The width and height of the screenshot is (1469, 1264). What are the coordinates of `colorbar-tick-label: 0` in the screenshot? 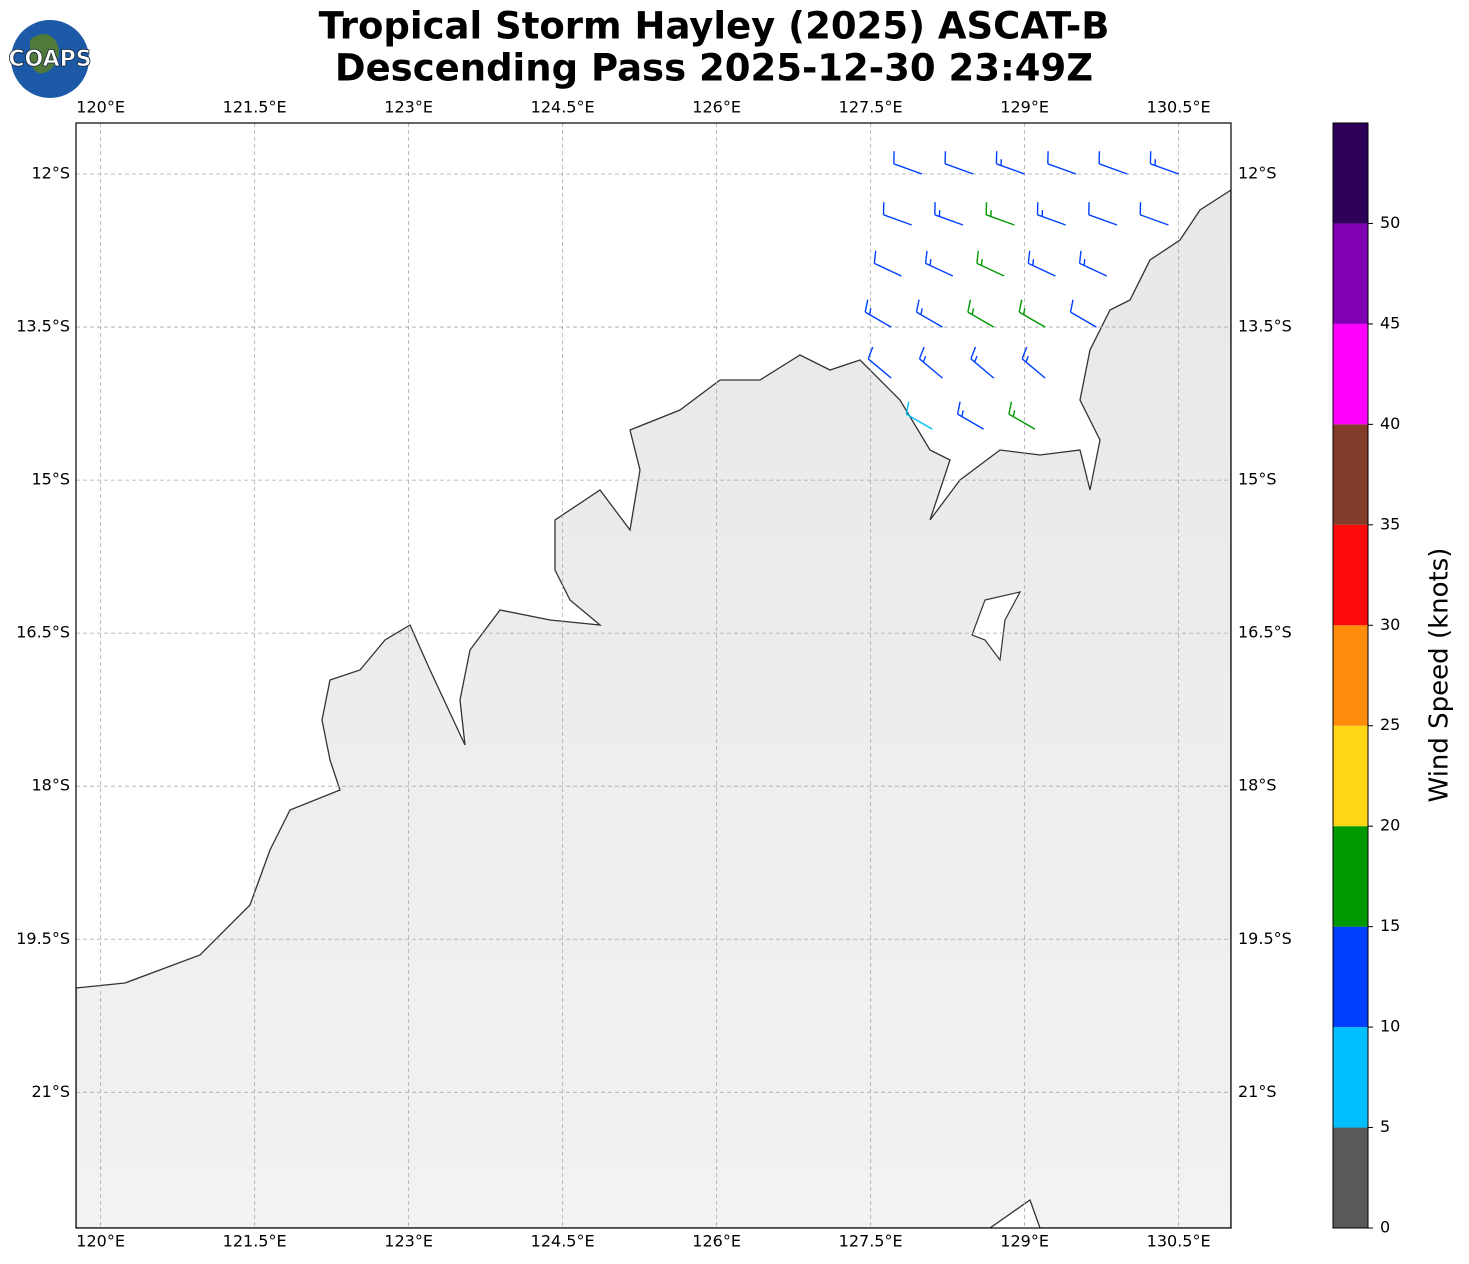 It's located at (1385, 1227).